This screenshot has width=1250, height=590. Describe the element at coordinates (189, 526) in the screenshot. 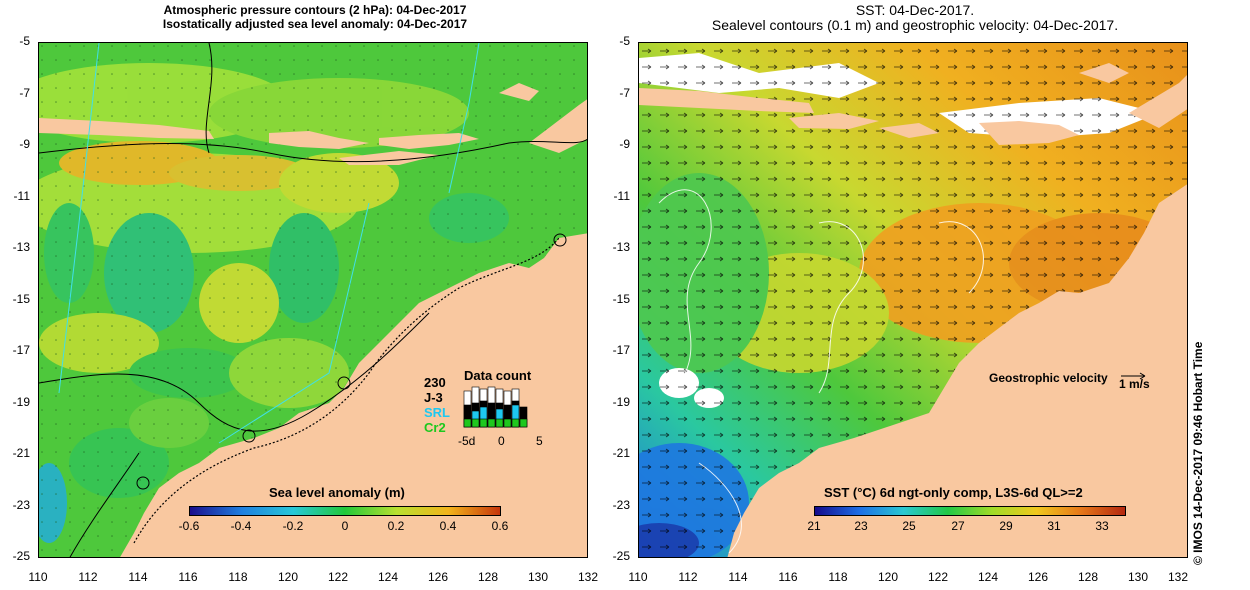

I see `left-cb-tick: -0.6` at that location.